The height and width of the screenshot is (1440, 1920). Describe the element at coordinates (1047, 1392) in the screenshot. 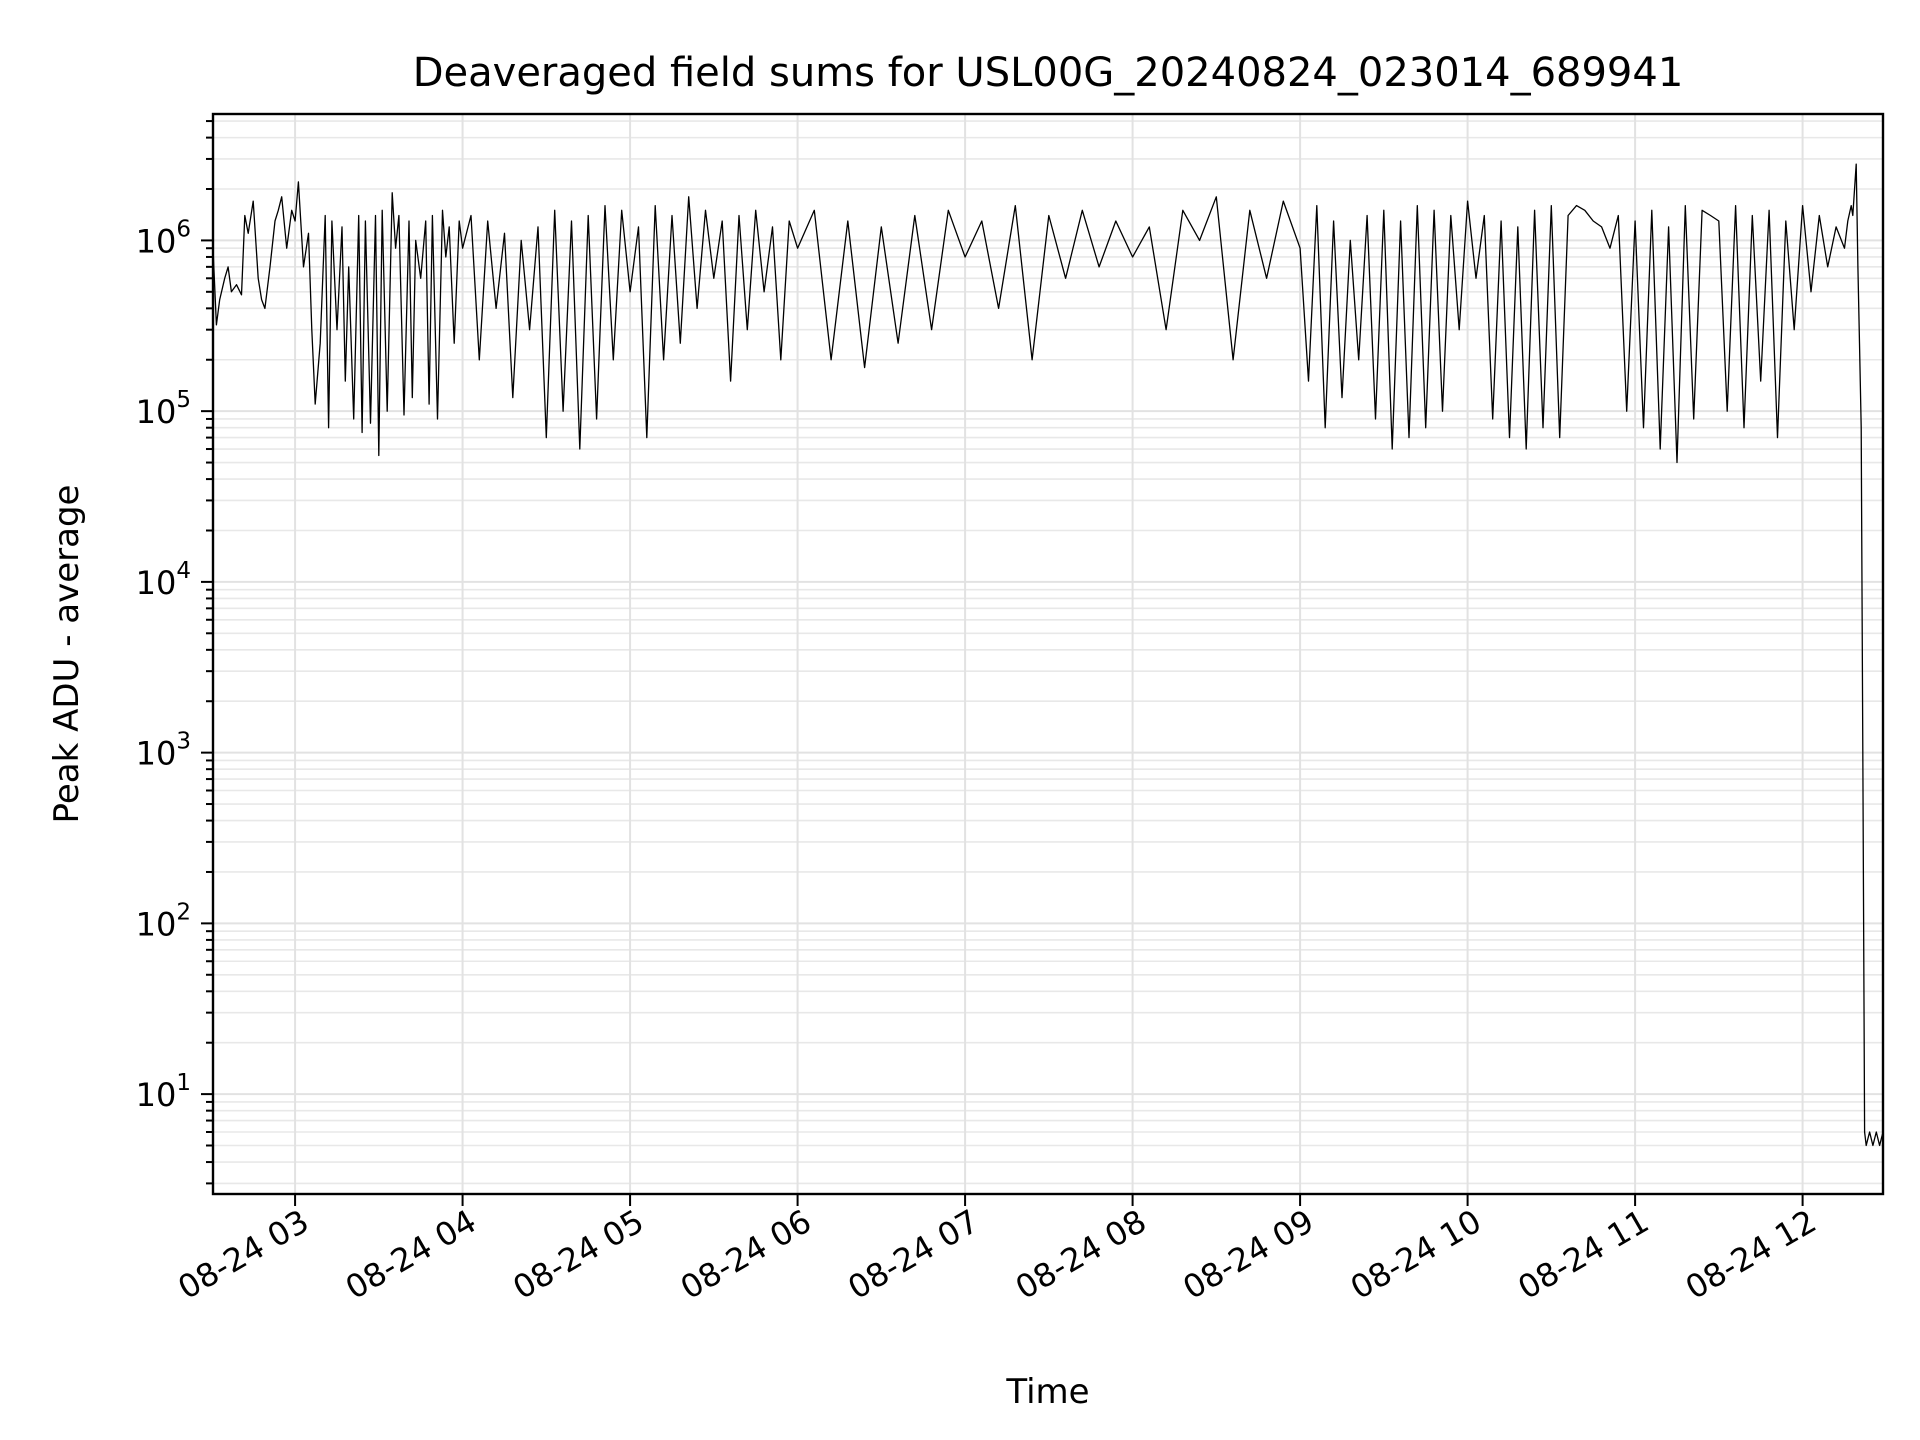

I see `x-axis-label: Time` at that location.